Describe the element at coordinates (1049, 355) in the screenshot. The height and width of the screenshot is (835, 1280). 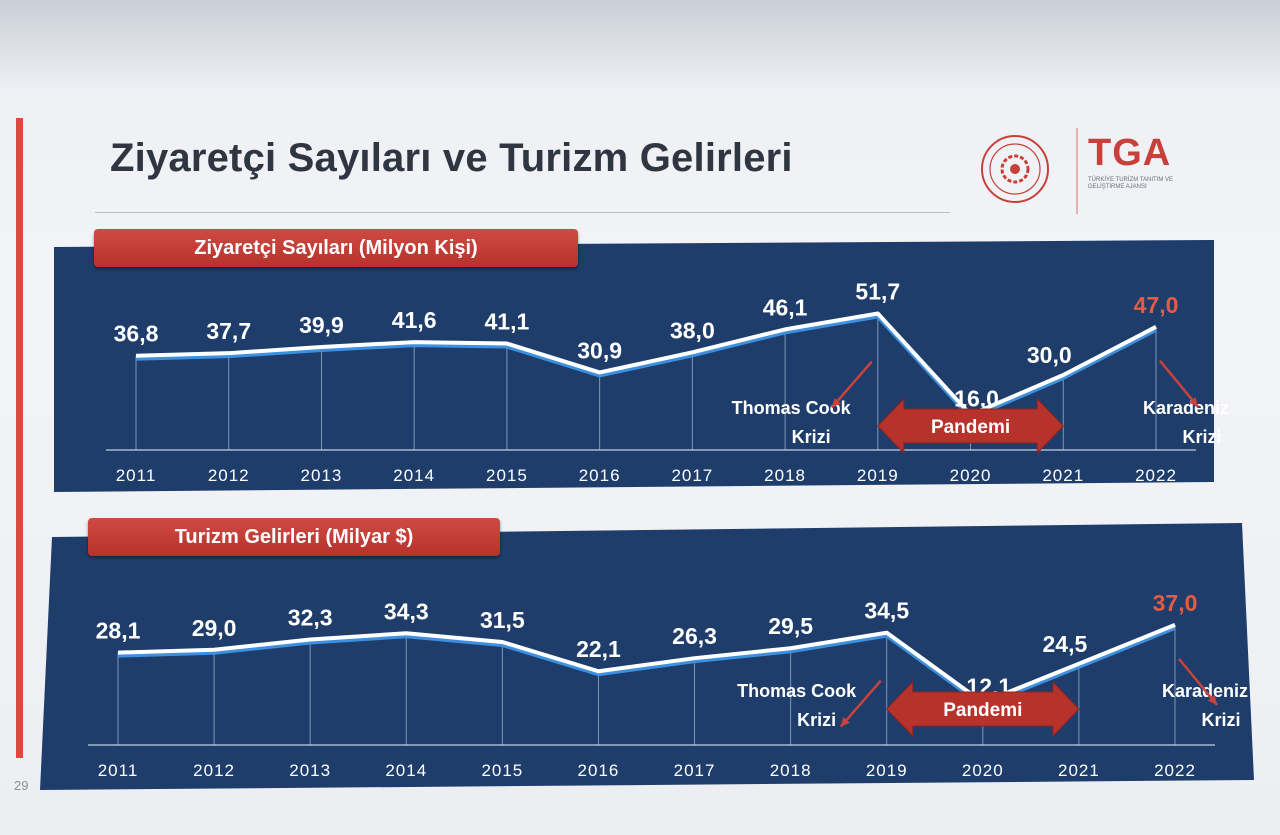
I see `data-label: 30,0` at that location.